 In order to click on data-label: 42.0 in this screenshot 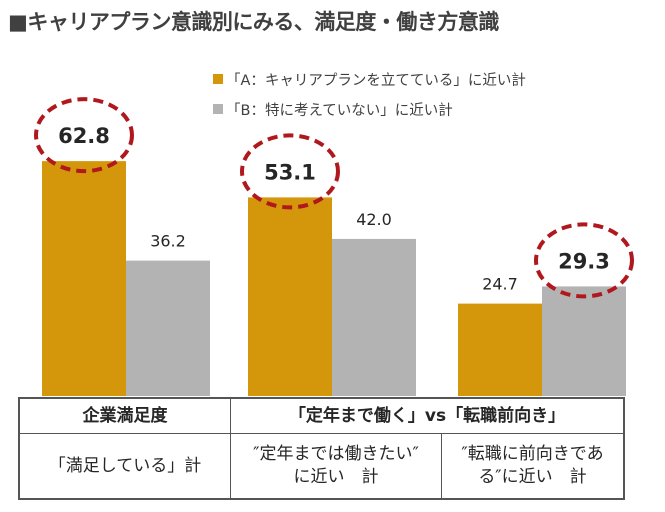, I will do `click(374, 219)`.